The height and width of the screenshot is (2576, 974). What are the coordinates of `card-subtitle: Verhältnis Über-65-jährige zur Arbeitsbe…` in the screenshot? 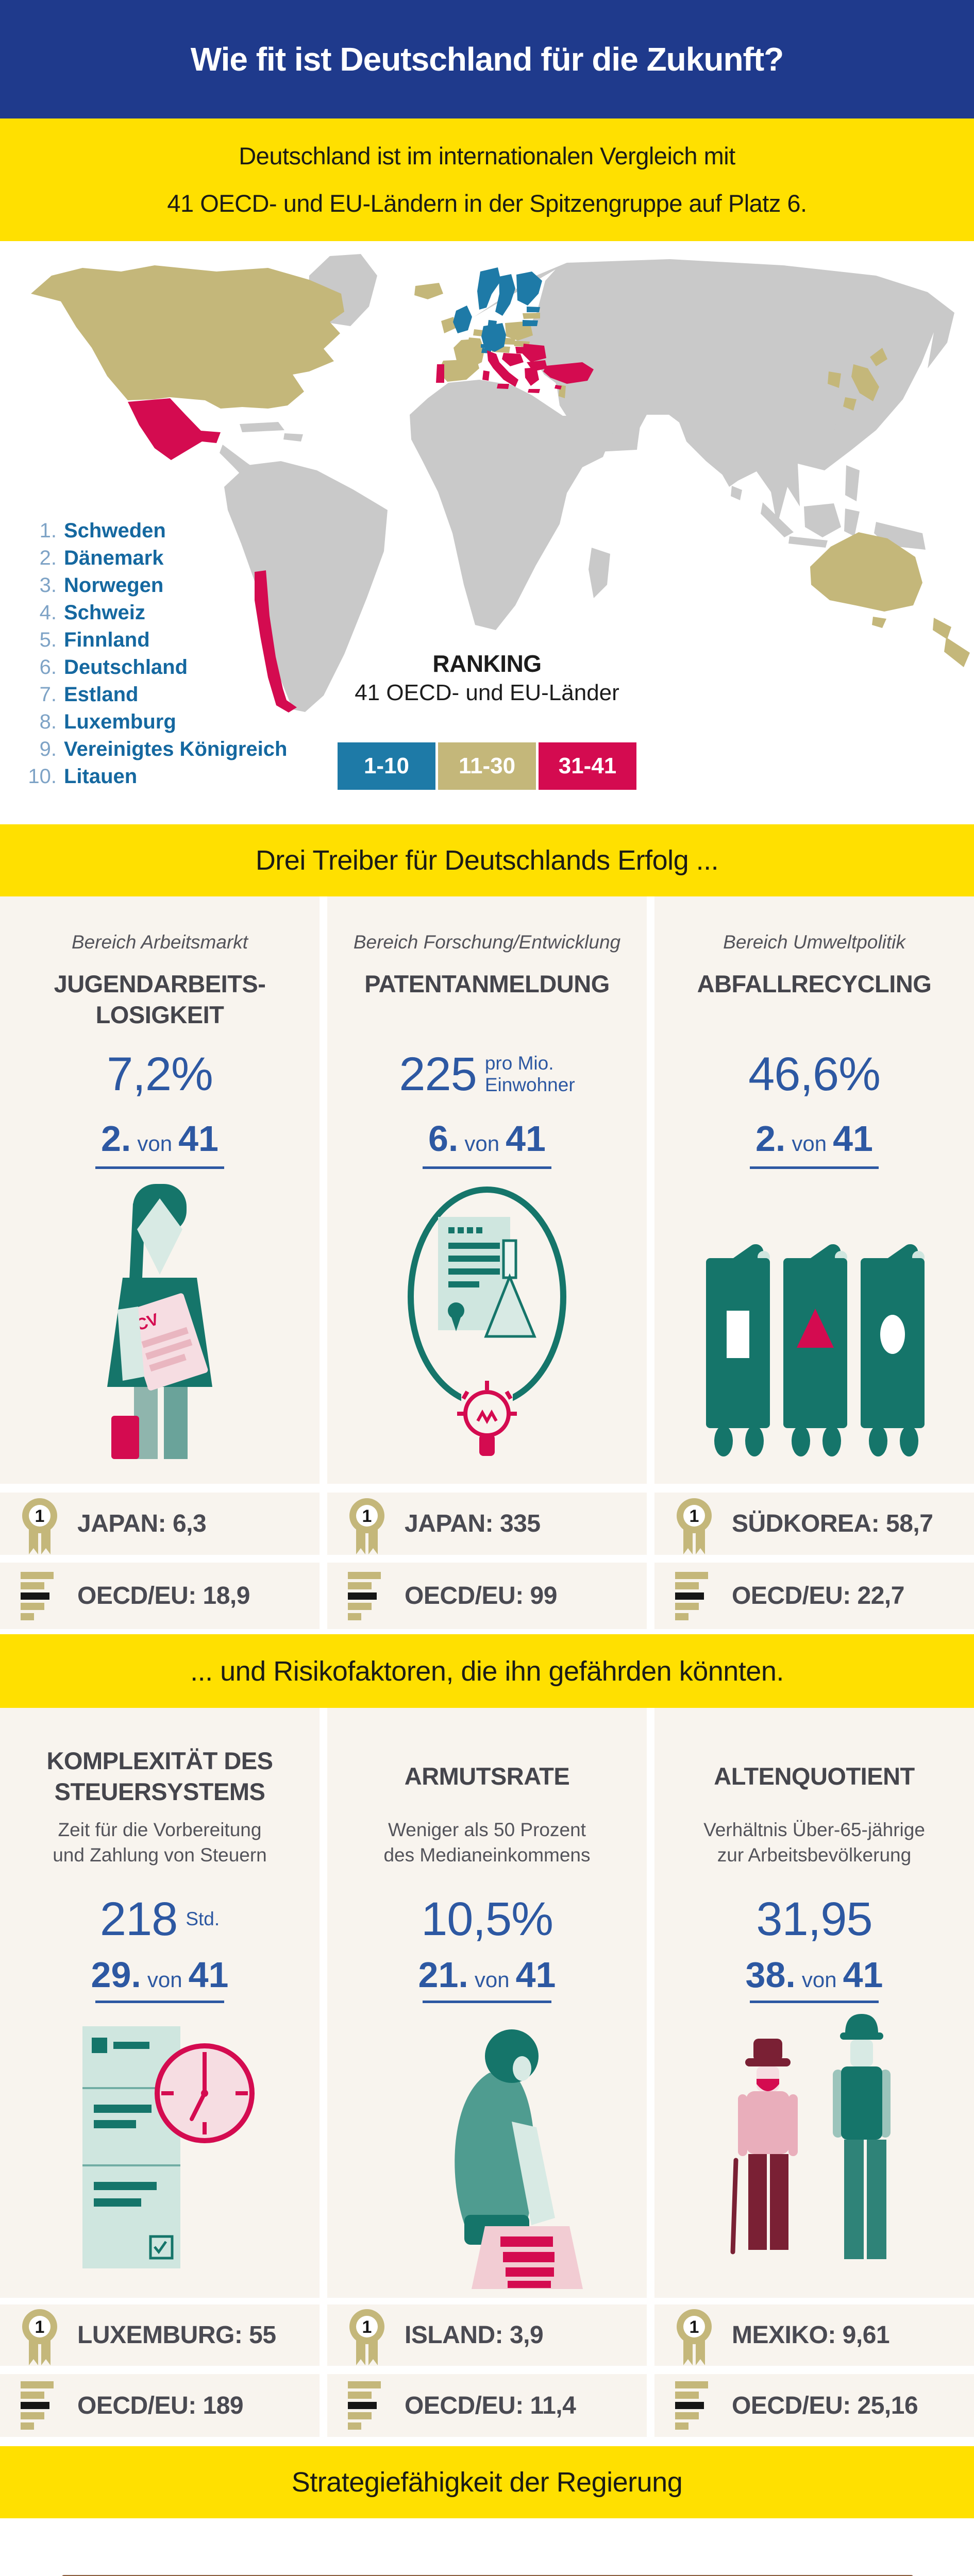 It's located at (814, 1842).